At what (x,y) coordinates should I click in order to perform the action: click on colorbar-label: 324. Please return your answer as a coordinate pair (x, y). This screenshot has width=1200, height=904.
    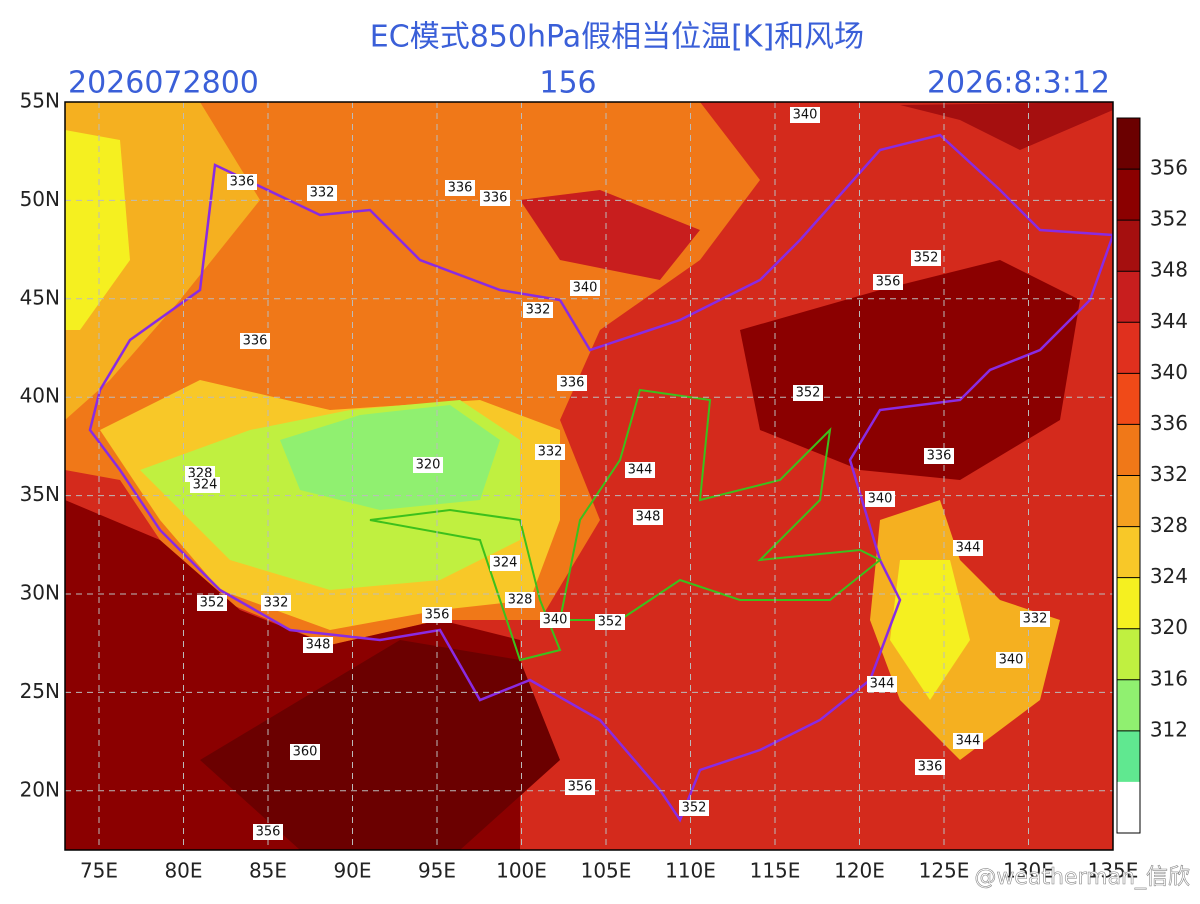
    Looking at the image, I should click on (1169, 576).